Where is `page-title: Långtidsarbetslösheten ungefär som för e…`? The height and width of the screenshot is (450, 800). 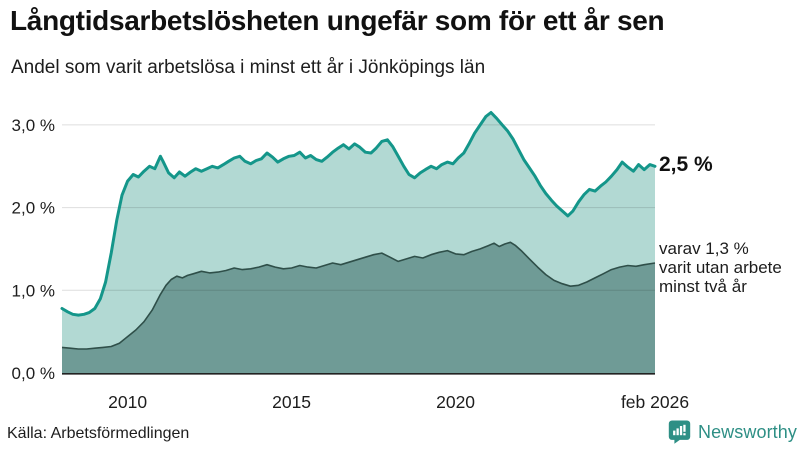
page-title: Långtidsarbetslösheten ungefär som för e… is located at coordinates (337, 20).